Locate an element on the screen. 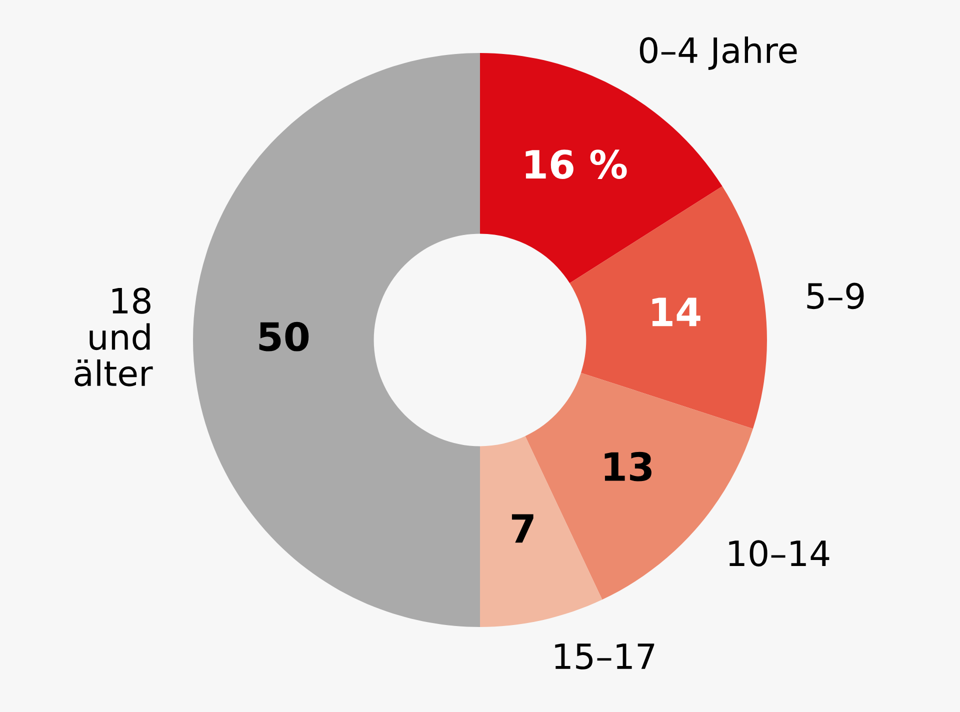 This screenshot has height=712, width=960. slice-label: 5–9 is located at coordinates (835, 296).